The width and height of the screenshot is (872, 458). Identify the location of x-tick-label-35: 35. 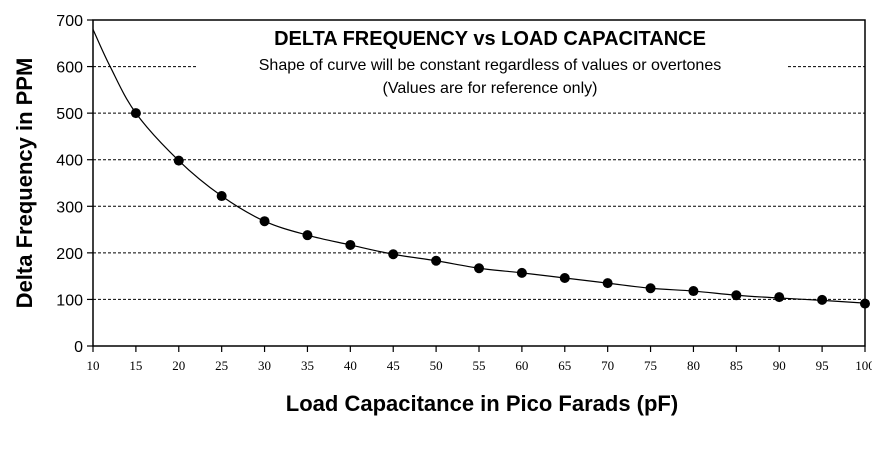
(307, 365).